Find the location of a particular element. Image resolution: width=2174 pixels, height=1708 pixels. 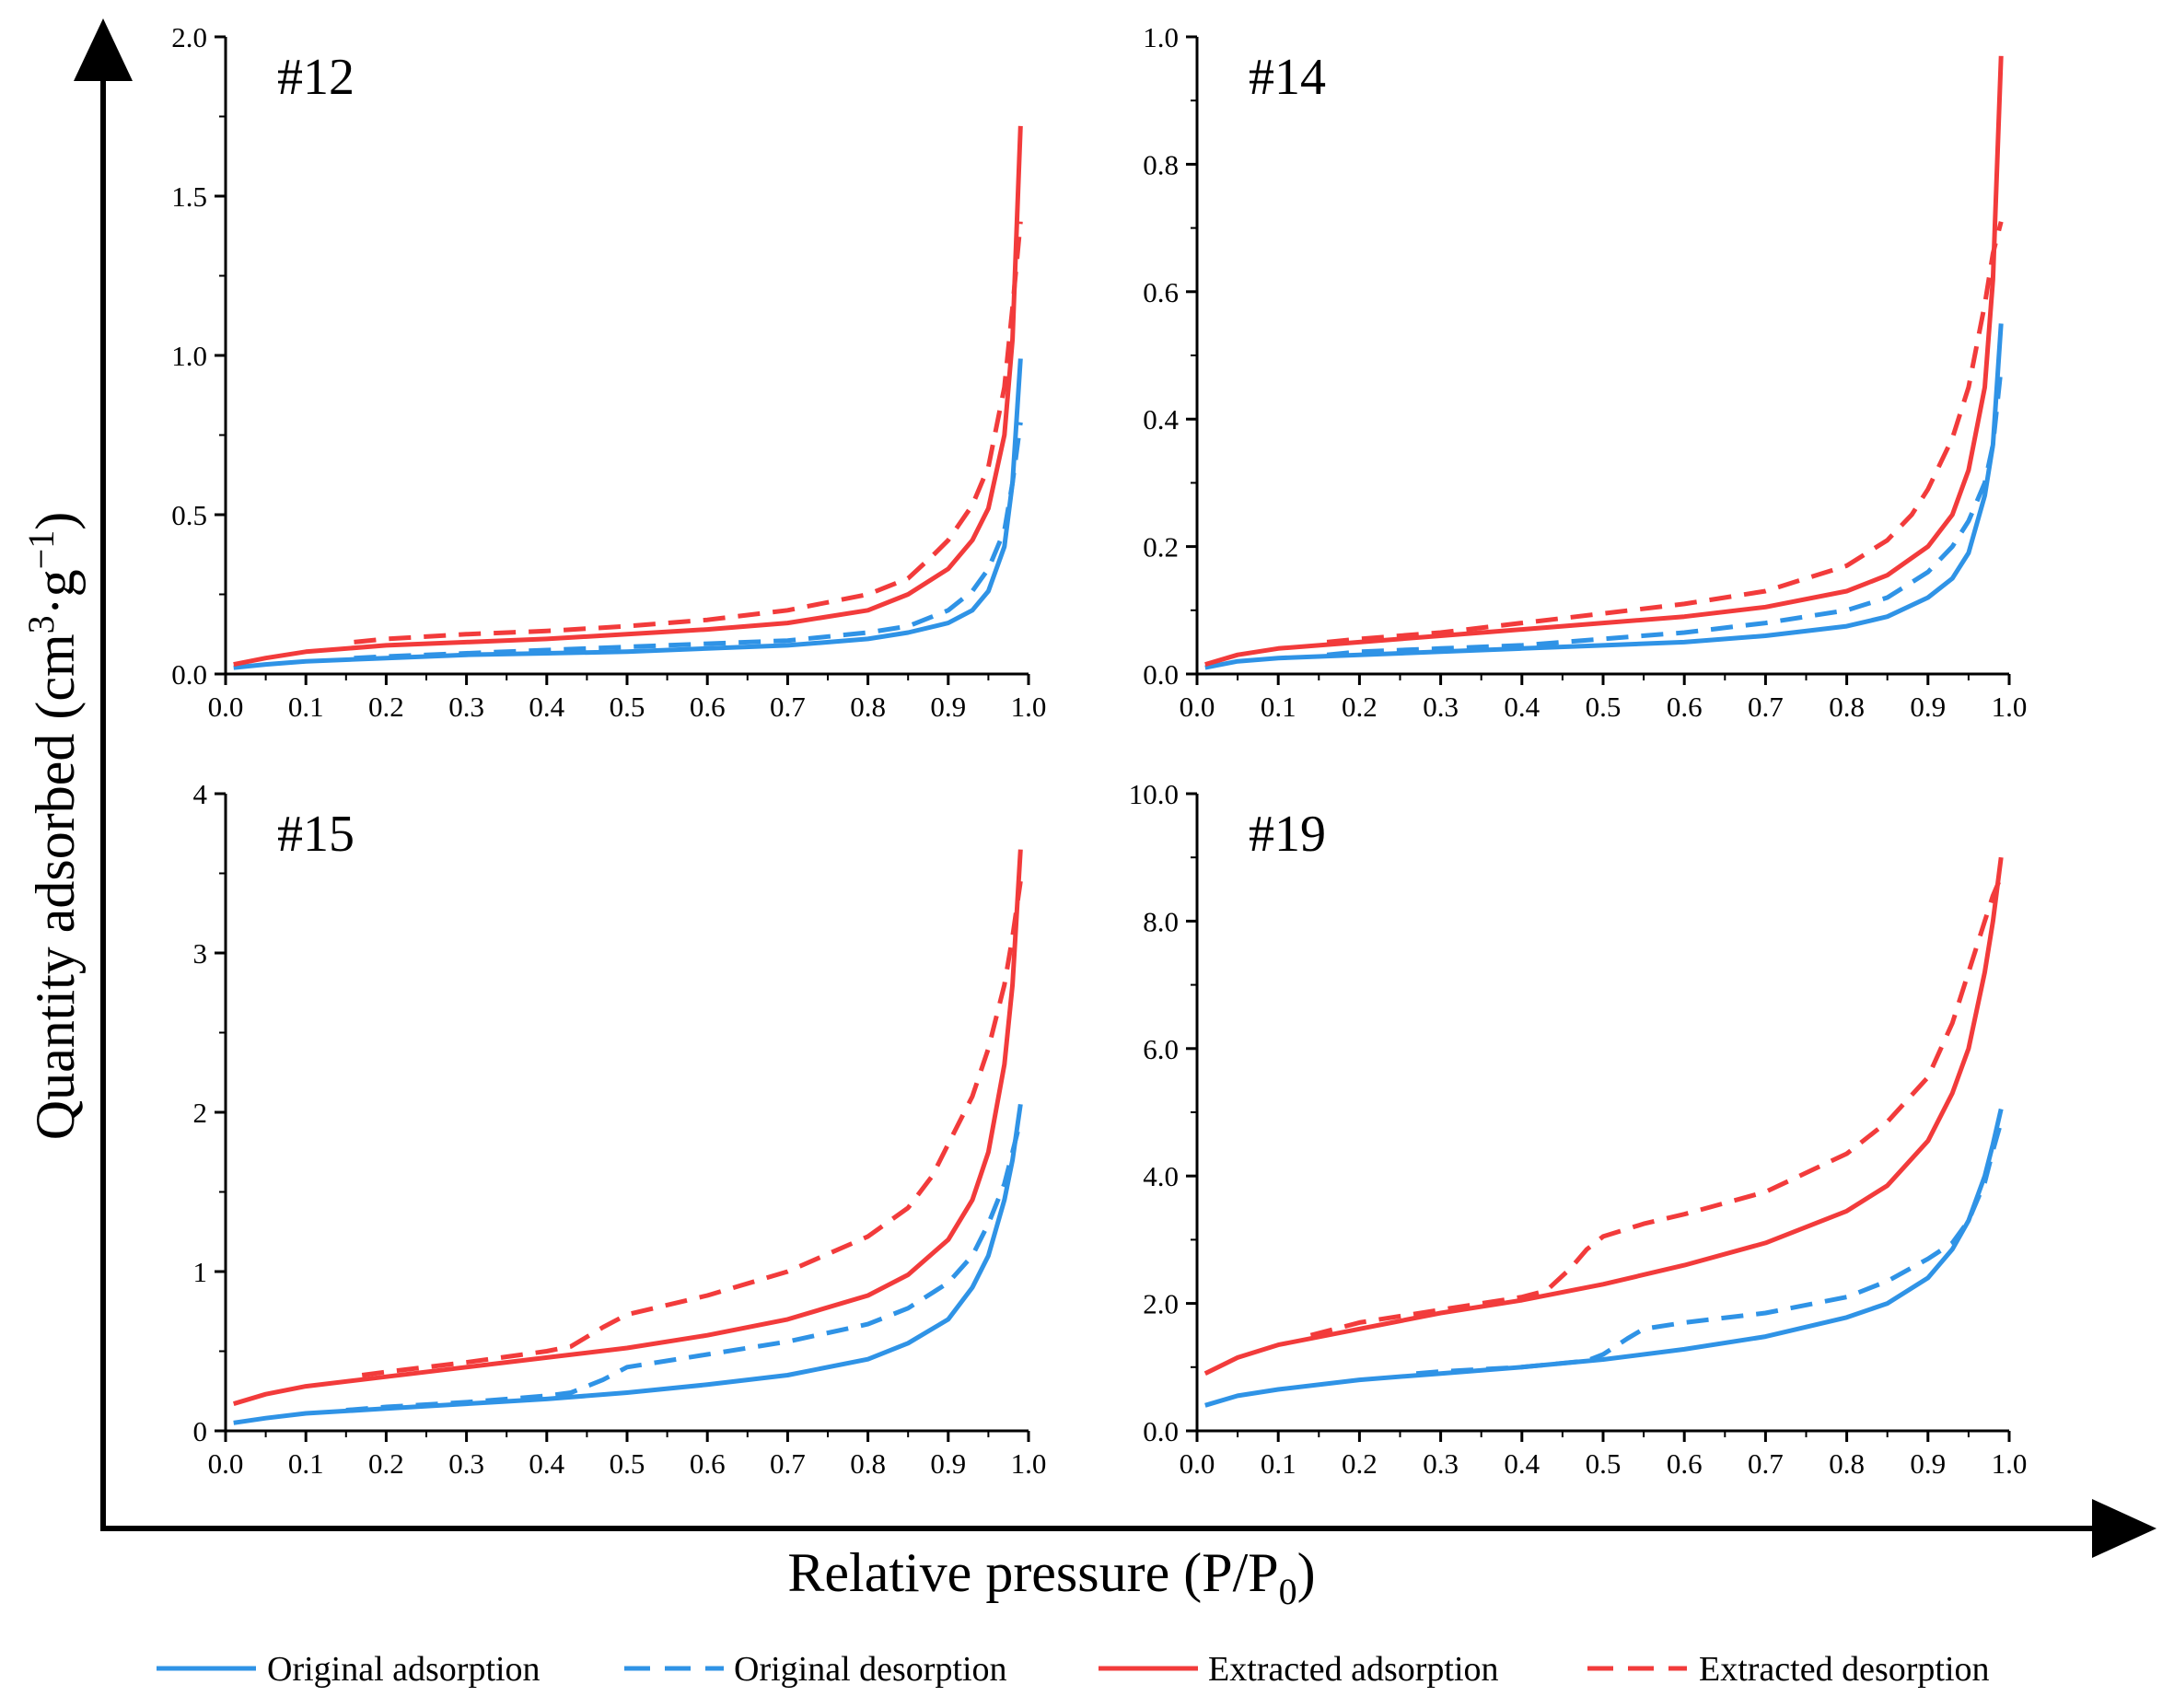

panel-title: #12 is located at coordinates (316, 78).